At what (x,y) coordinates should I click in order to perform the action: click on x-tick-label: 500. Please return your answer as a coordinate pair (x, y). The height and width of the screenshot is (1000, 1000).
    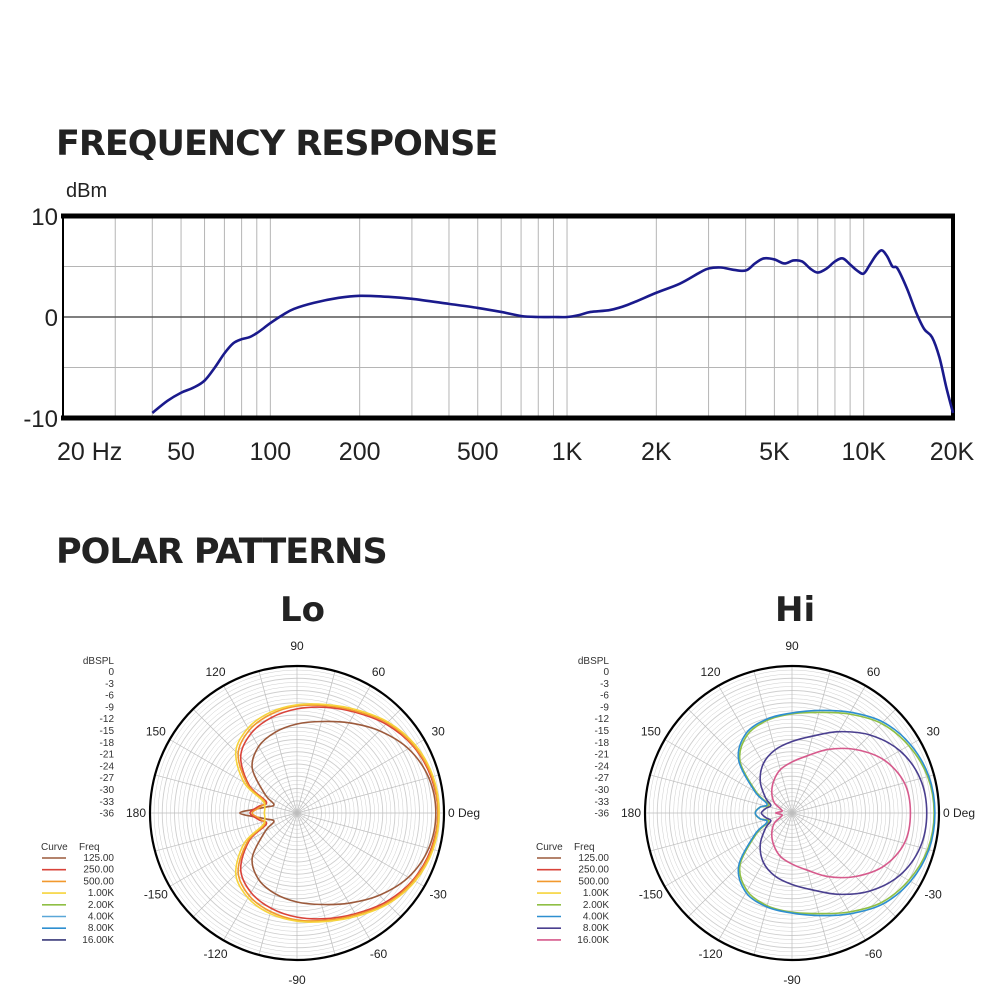
    Looking at the image, I should click on (478, 452).